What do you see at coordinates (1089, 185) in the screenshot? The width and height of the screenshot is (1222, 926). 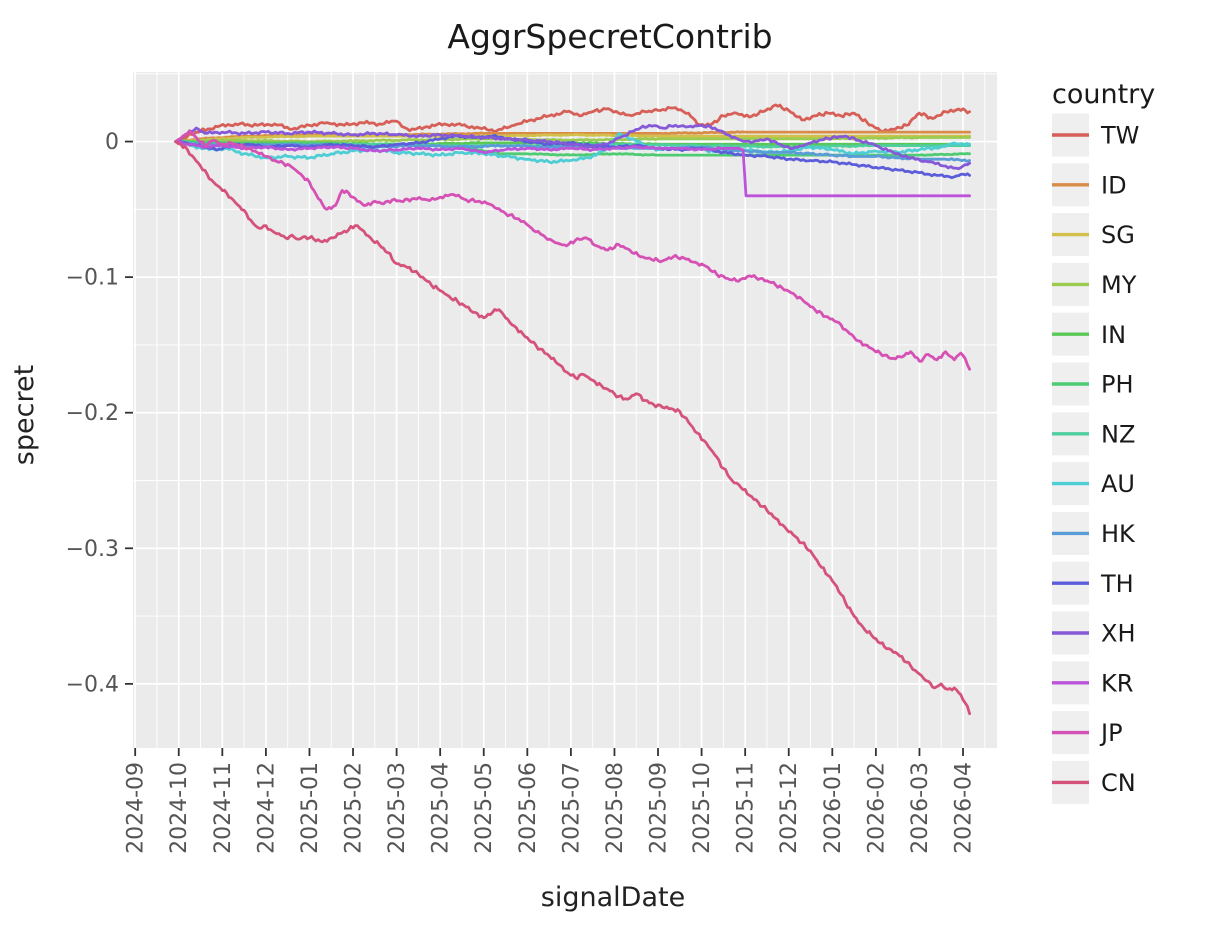 I see `legend-entry-ID: ID` at bounding box center [1089, 185].